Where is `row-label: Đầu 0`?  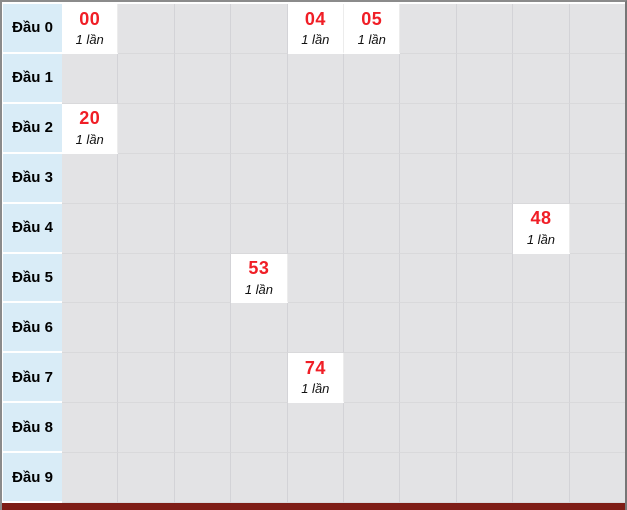 row-label: Đầu 0 is located at coordinates (32, 29).